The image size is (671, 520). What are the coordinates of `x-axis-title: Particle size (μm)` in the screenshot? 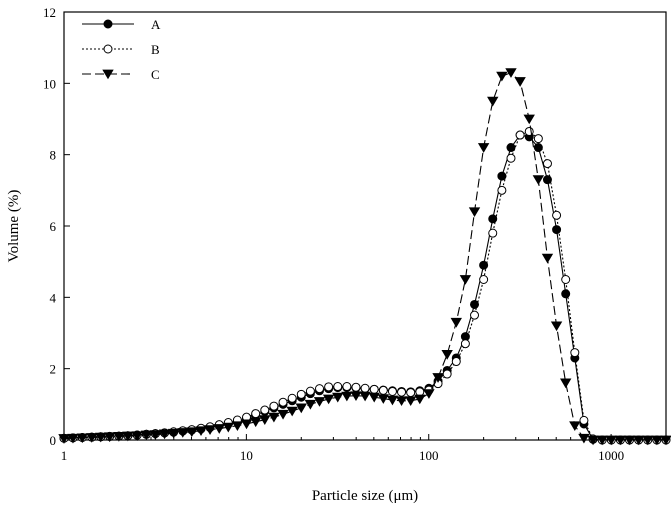 It's located at (365, 496).